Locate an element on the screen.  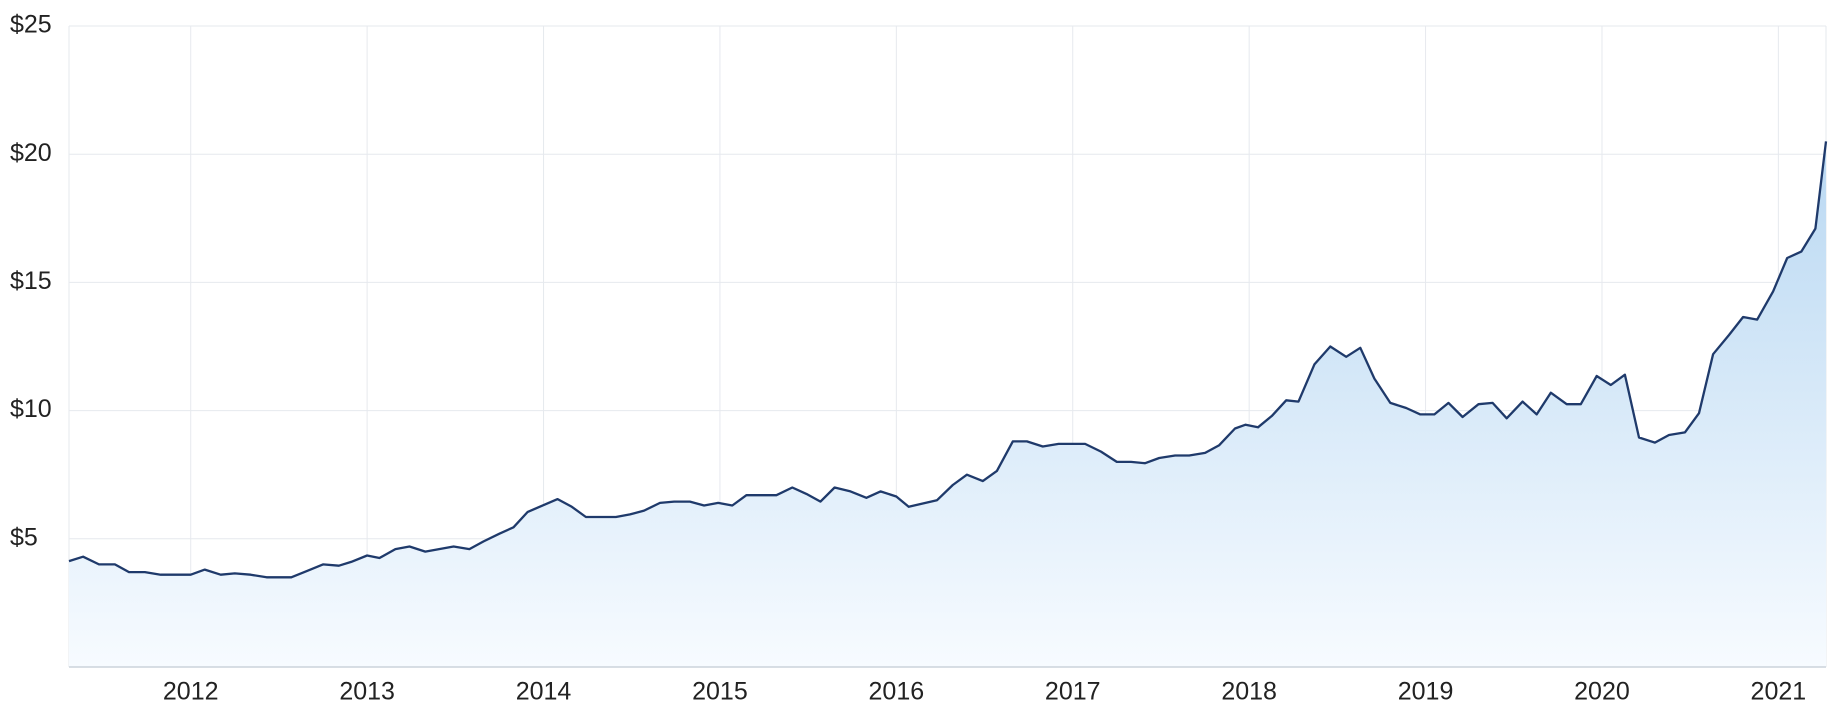
x-tick-label: 2014 is located at coordinates (544, 692).